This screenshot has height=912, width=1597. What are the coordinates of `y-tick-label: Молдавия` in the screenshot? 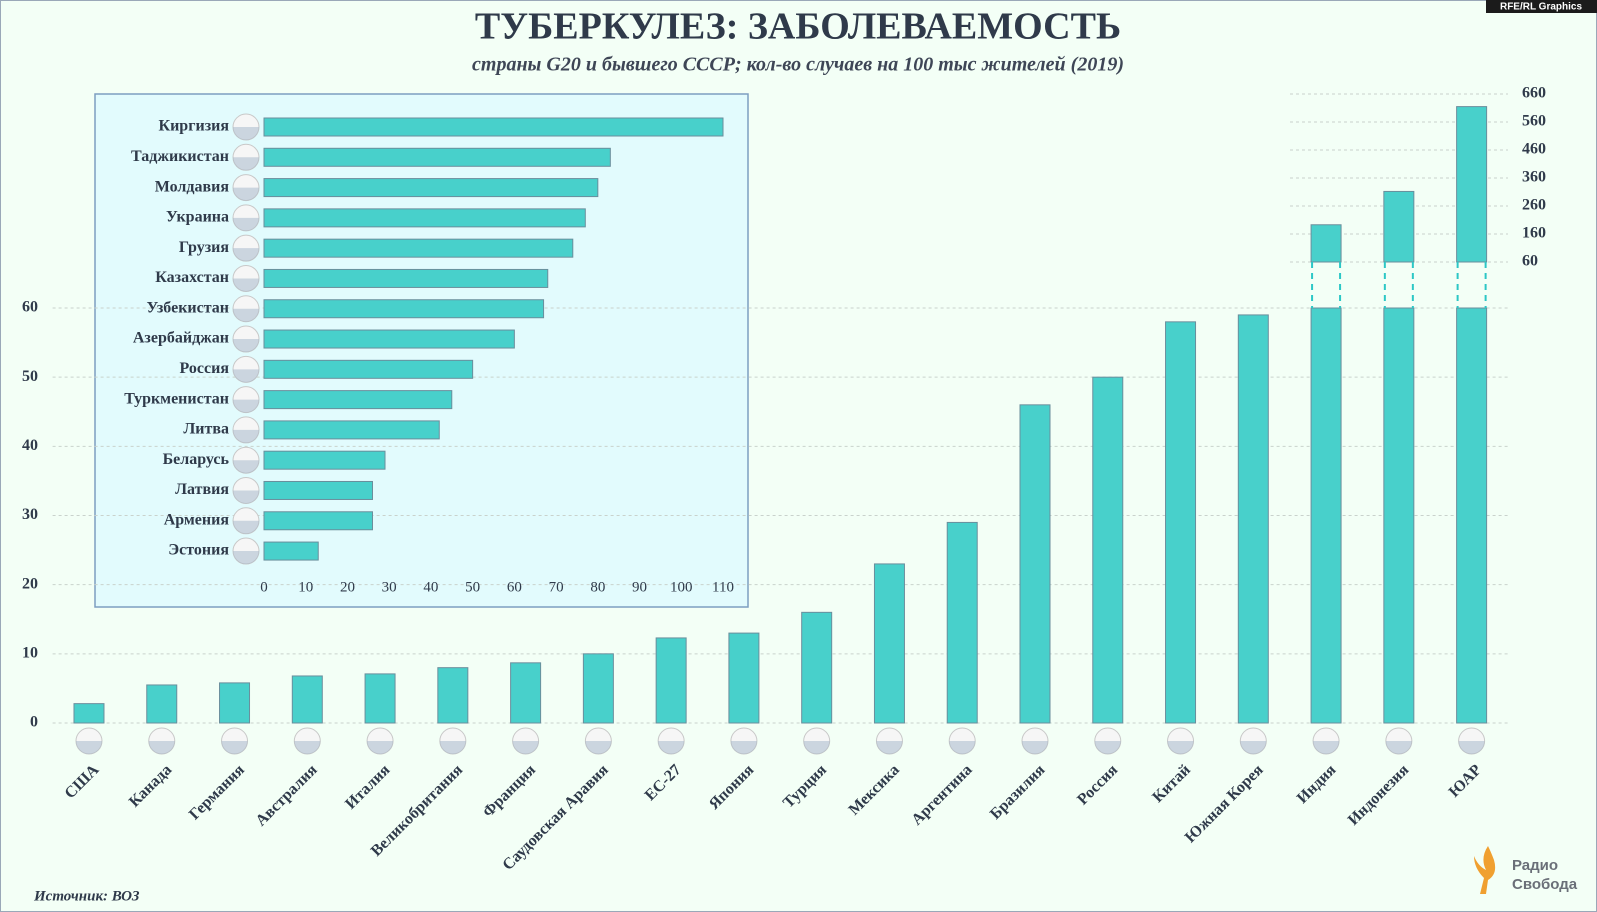 It's located at (192, 186).